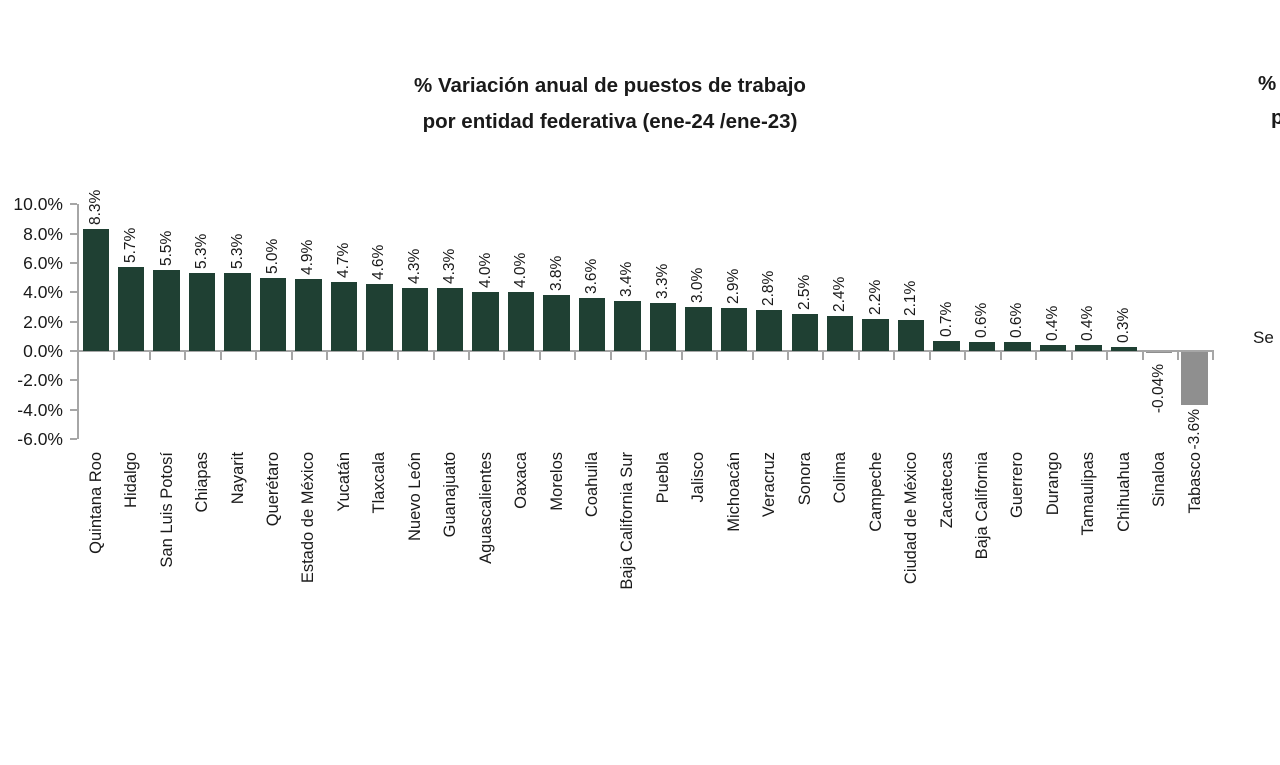 This screenshot has height=765, width=1280. Describe the element at coordinates (646, 351) in the screenshot. I see `x-axis-line` at that location.